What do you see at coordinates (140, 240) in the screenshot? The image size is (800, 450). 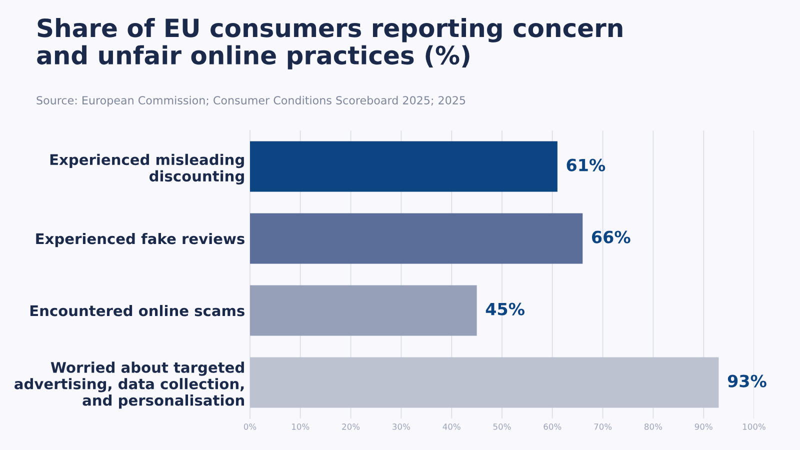 I see `y-tick-label: Experienced fake reviews` at bounding box center [140, 240].